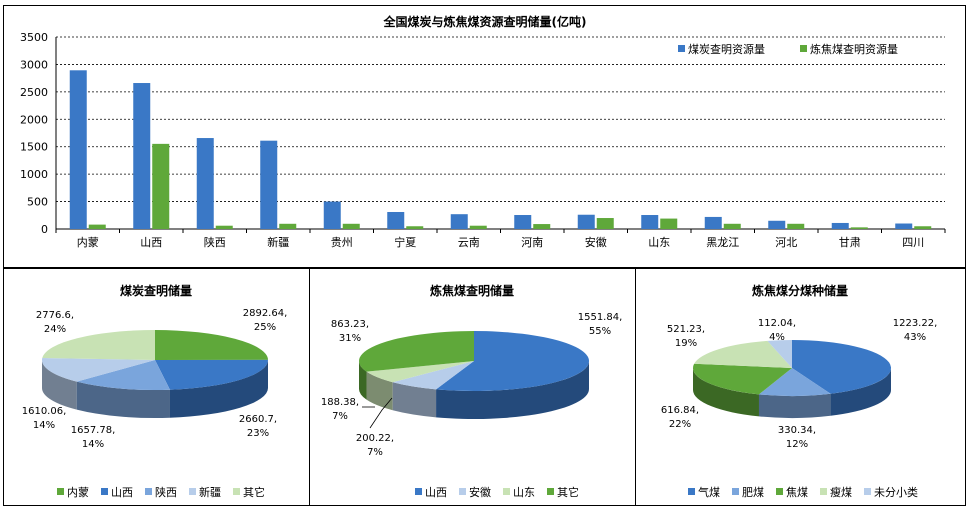  Describe the element at coordinates (568, 492) in the screenshot. I see `legend-label: 其它` at that location.